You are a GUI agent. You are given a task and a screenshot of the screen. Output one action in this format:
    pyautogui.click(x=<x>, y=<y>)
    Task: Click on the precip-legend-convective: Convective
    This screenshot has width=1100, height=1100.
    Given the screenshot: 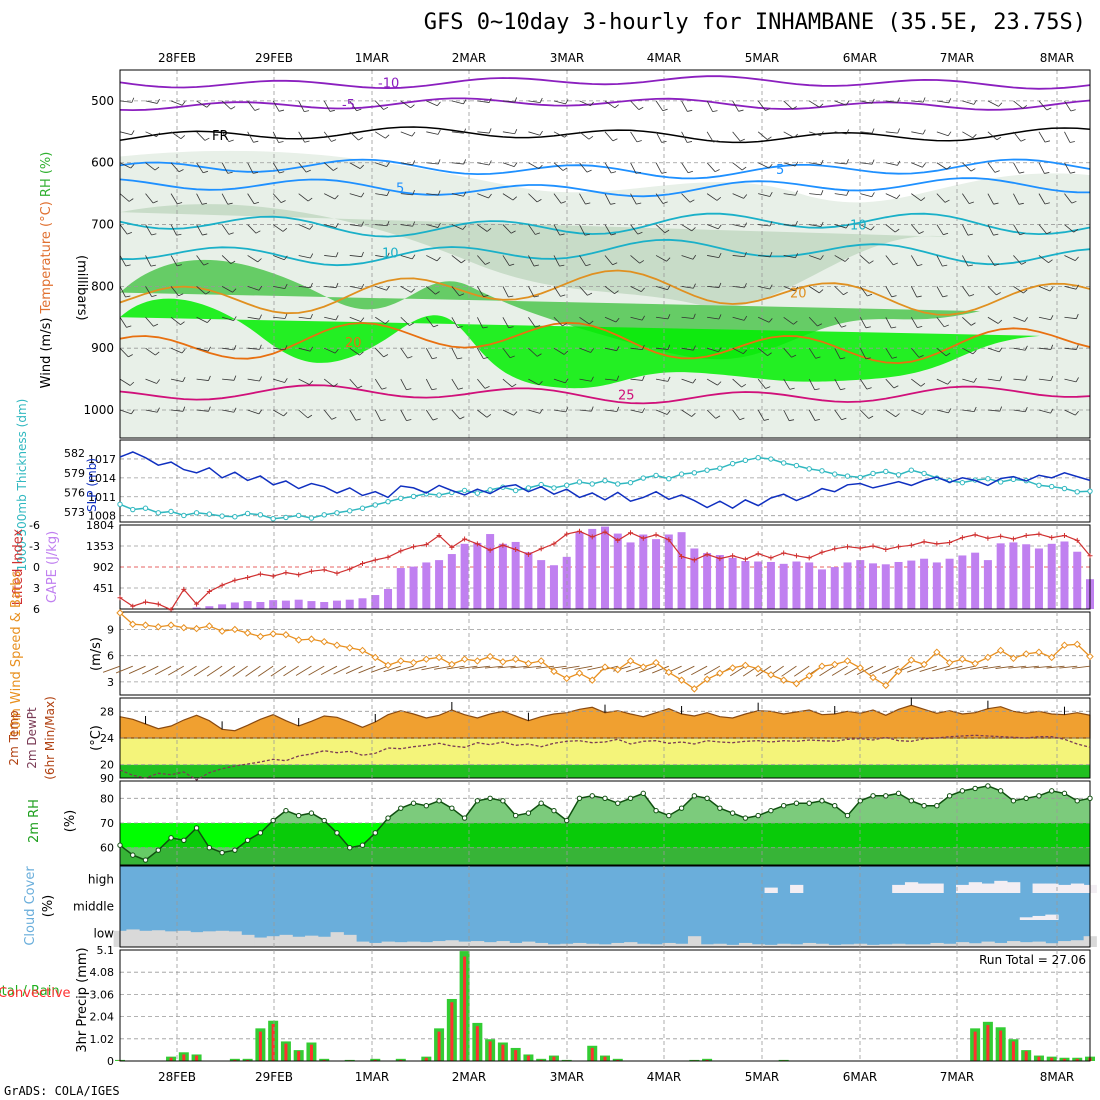 What is the action you would take?
    pyautogui.click(x=35, y=993)
    